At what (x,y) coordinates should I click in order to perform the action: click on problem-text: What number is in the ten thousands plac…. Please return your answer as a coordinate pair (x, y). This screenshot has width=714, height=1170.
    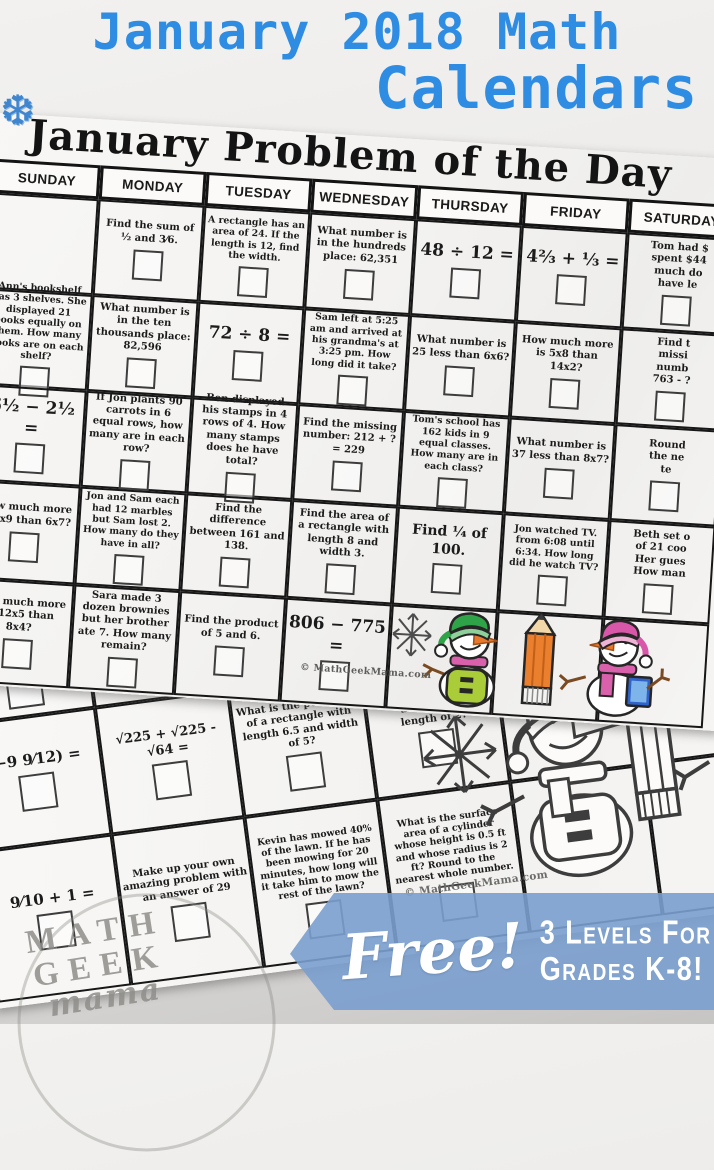
    Looking at the image, I should click on (143, 327).